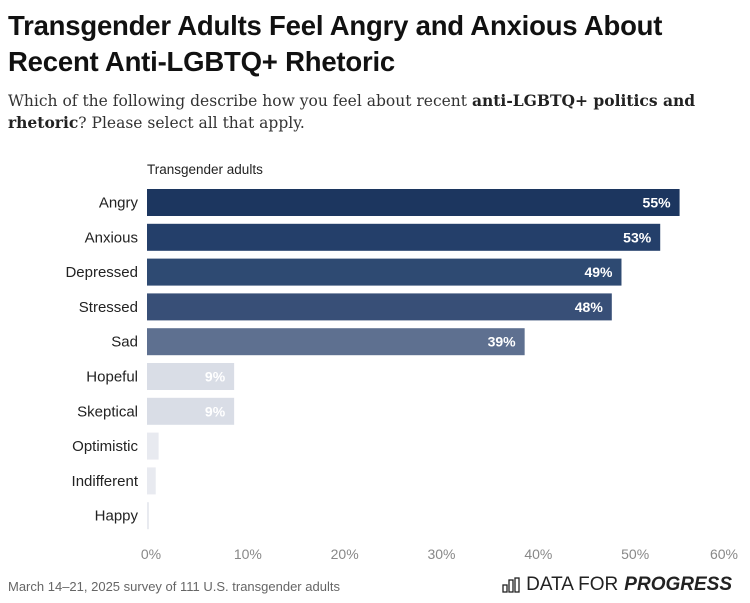 The image size is (750, 603). Describe the element at coordinates (148, 516) in the screenshot. I see `bar-happy` at that location.